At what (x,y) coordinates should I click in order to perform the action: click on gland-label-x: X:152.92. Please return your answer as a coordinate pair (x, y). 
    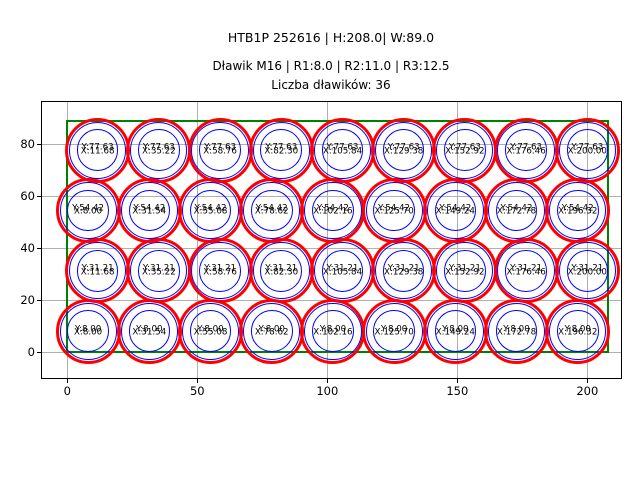
    Looking at the image, I should click on (465, 272).